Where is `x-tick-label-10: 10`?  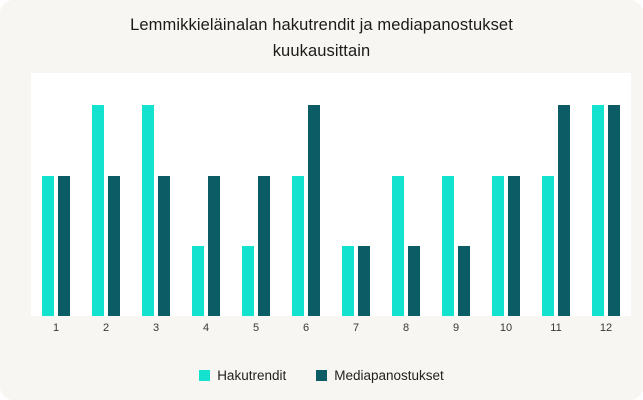 x-tick-label-10: 10 is located at coordinates (506, 328).